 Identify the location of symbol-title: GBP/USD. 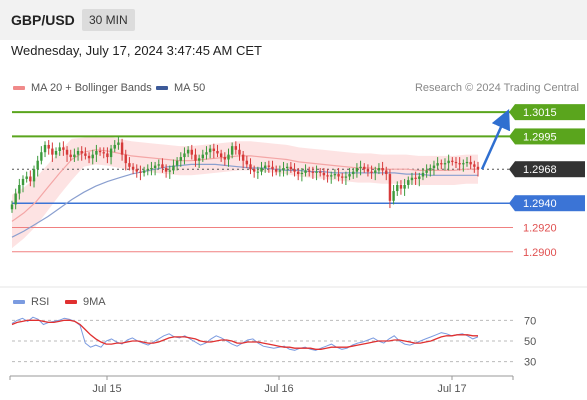
(43, 20).